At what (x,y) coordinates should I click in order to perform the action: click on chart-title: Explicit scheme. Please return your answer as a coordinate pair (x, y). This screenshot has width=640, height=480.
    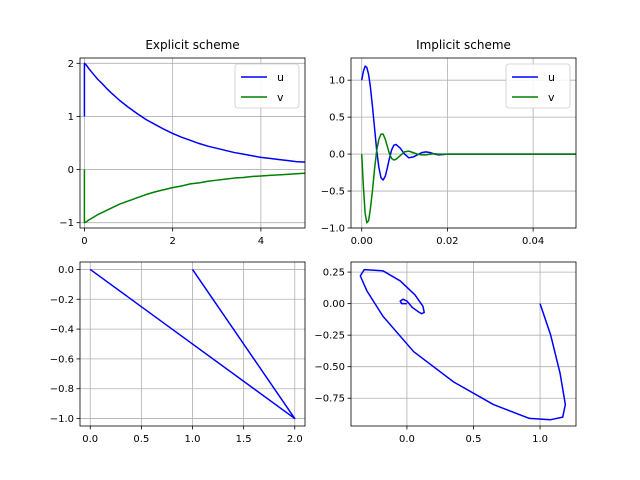
    Looking at the image, I should click on (192, 45).